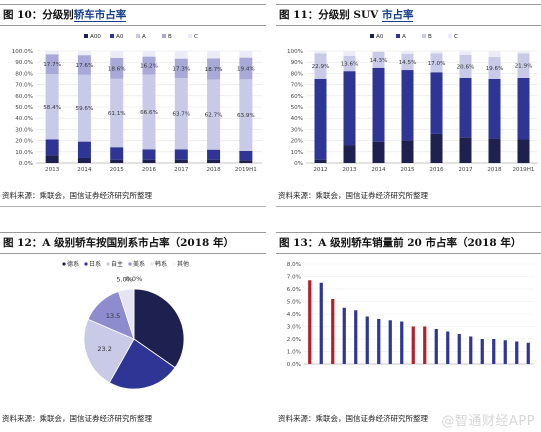  What do you see at coordinates (181, 69) in the screenshot?
I see `data-label: 17.3%` at bounding box center [181, 69].